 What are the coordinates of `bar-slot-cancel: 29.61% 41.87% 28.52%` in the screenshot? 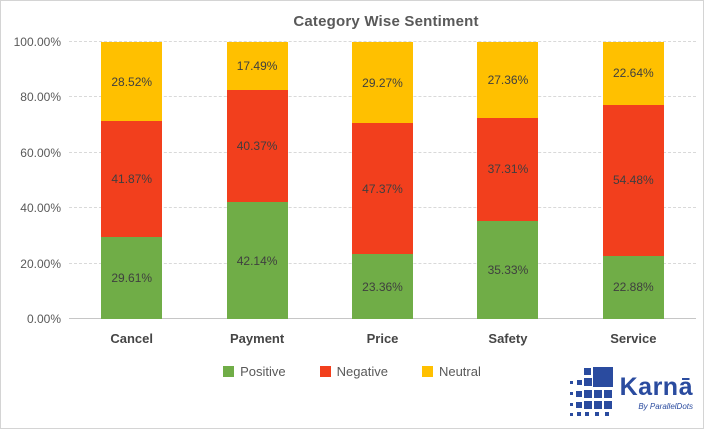 It's located at (131, 180).